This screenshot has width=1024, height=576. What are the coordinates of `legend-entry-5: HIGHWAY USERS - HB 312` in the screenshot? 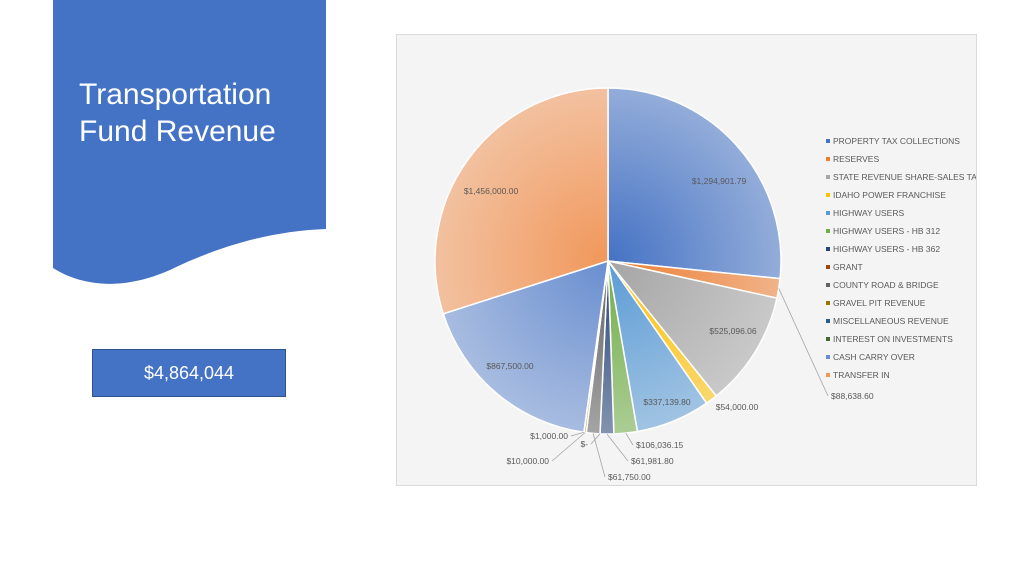 It's located at (886, 231).